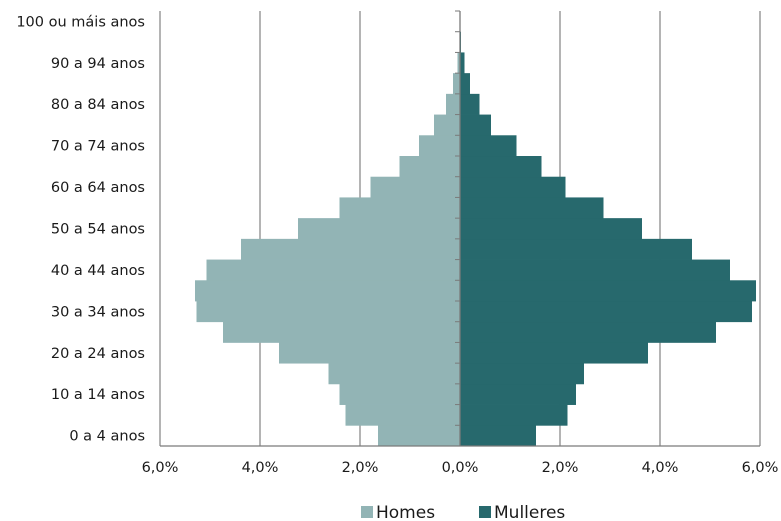 This screenshot has width=781, height=521. What do you see at coordinates (98, 271) in the screenshot?
I see `y-category-label: 40 a 44 anos` at bounding box center [98, 271].